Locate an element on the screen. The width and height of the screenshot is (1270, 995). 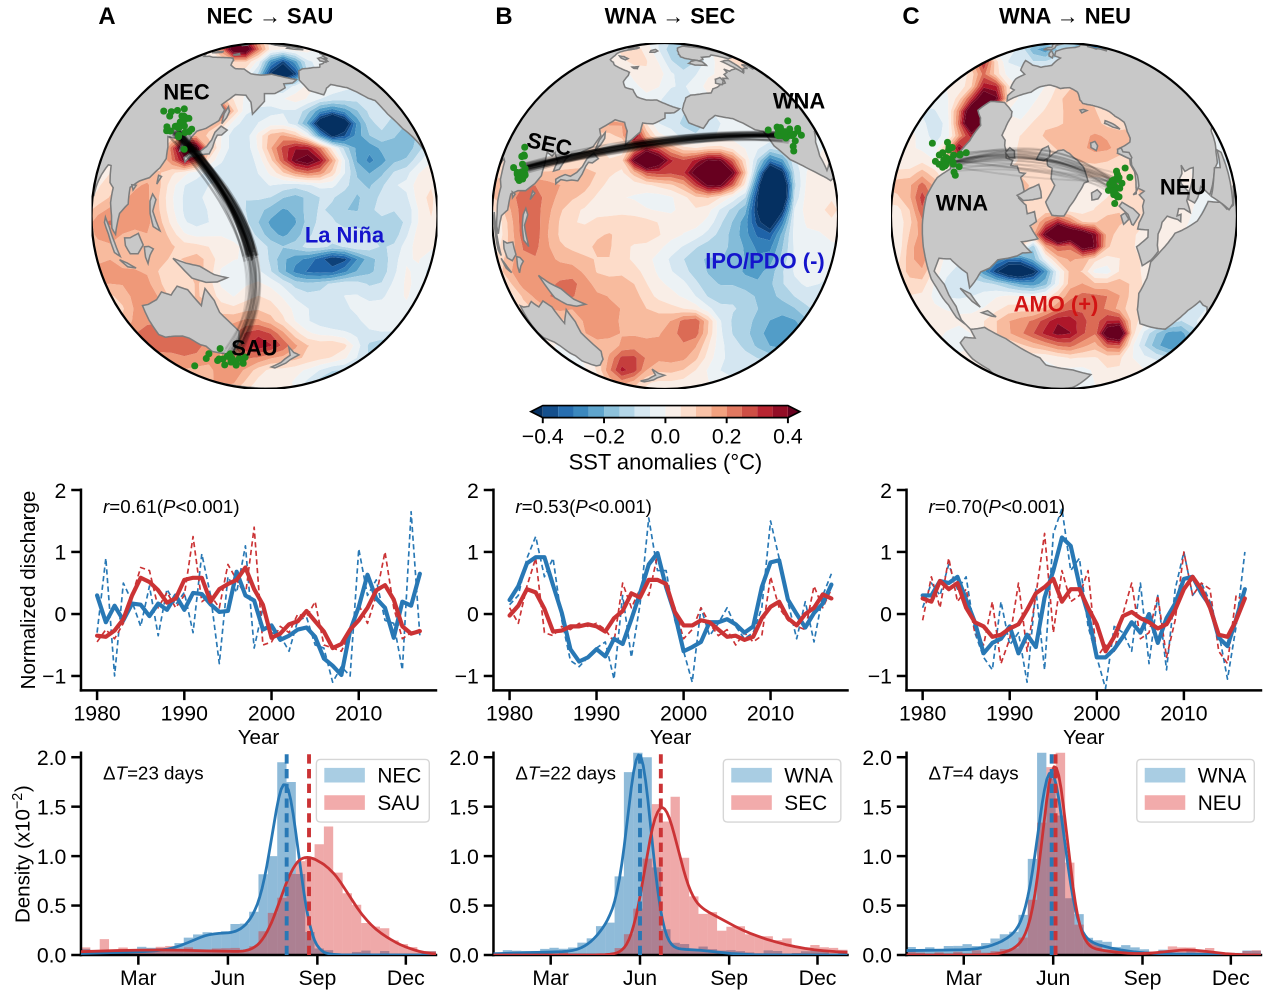
svg-text: −0.4 is located at coordinates (543, 436).